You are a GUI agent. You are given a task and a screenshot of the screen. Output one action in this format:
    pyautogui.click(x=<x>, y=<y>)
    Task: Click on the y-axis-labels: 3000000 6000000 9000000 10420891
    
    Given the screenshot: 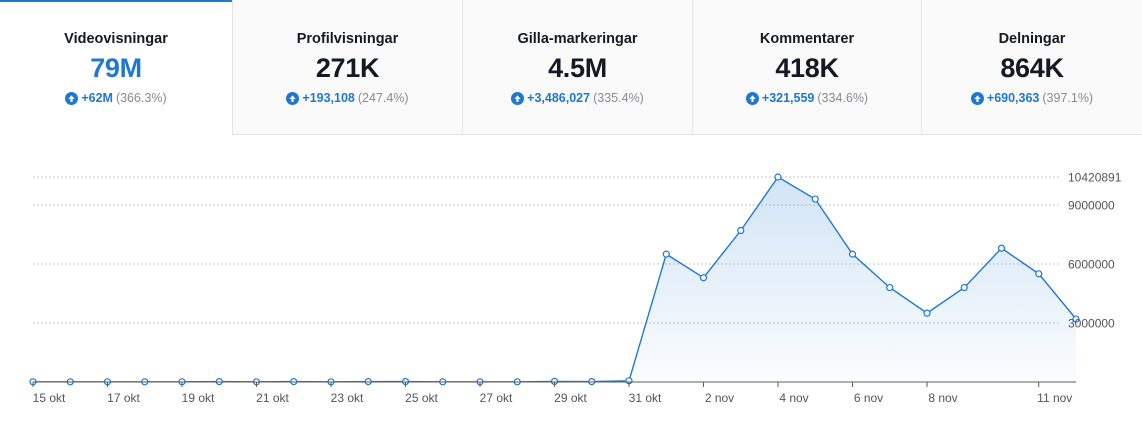 What is the action you would take?
    pyautogui.click(x=1095, y=251)
    